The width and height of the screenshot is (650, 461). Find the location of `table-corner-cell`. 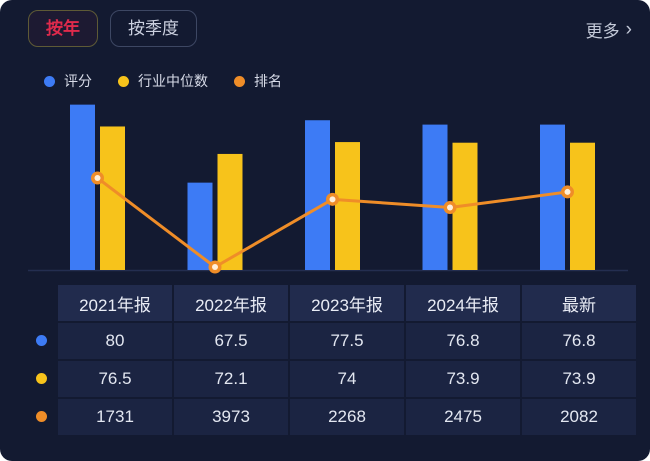

table-corner-cell is located at coordinates (41, 303).